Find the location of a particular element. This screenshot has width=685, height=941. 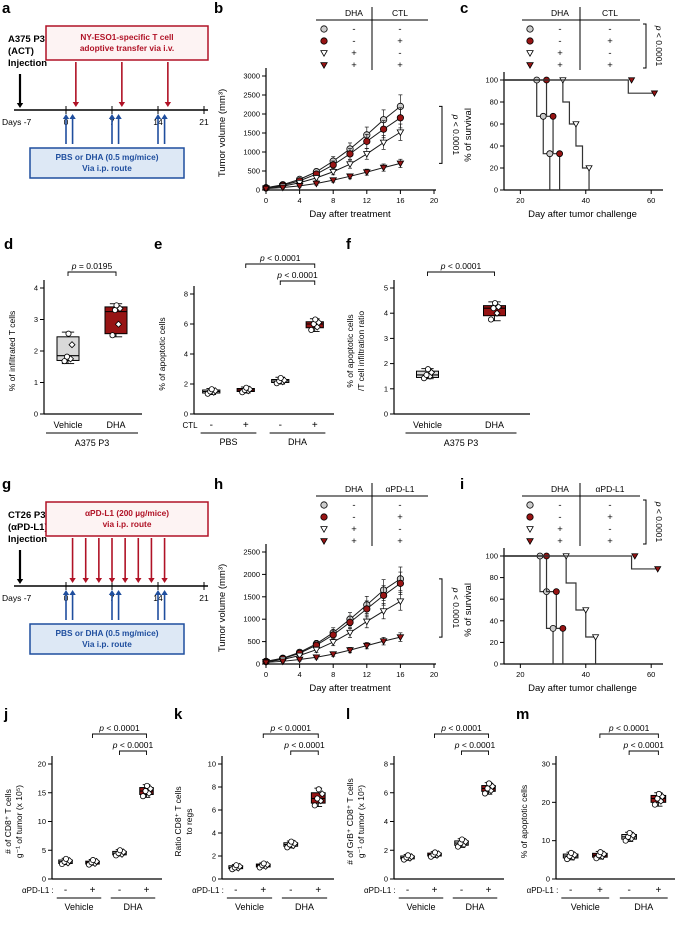

y-axis-label: # of GrB⁺ CD8⁺ T cells is located at coordinates (350, 821).